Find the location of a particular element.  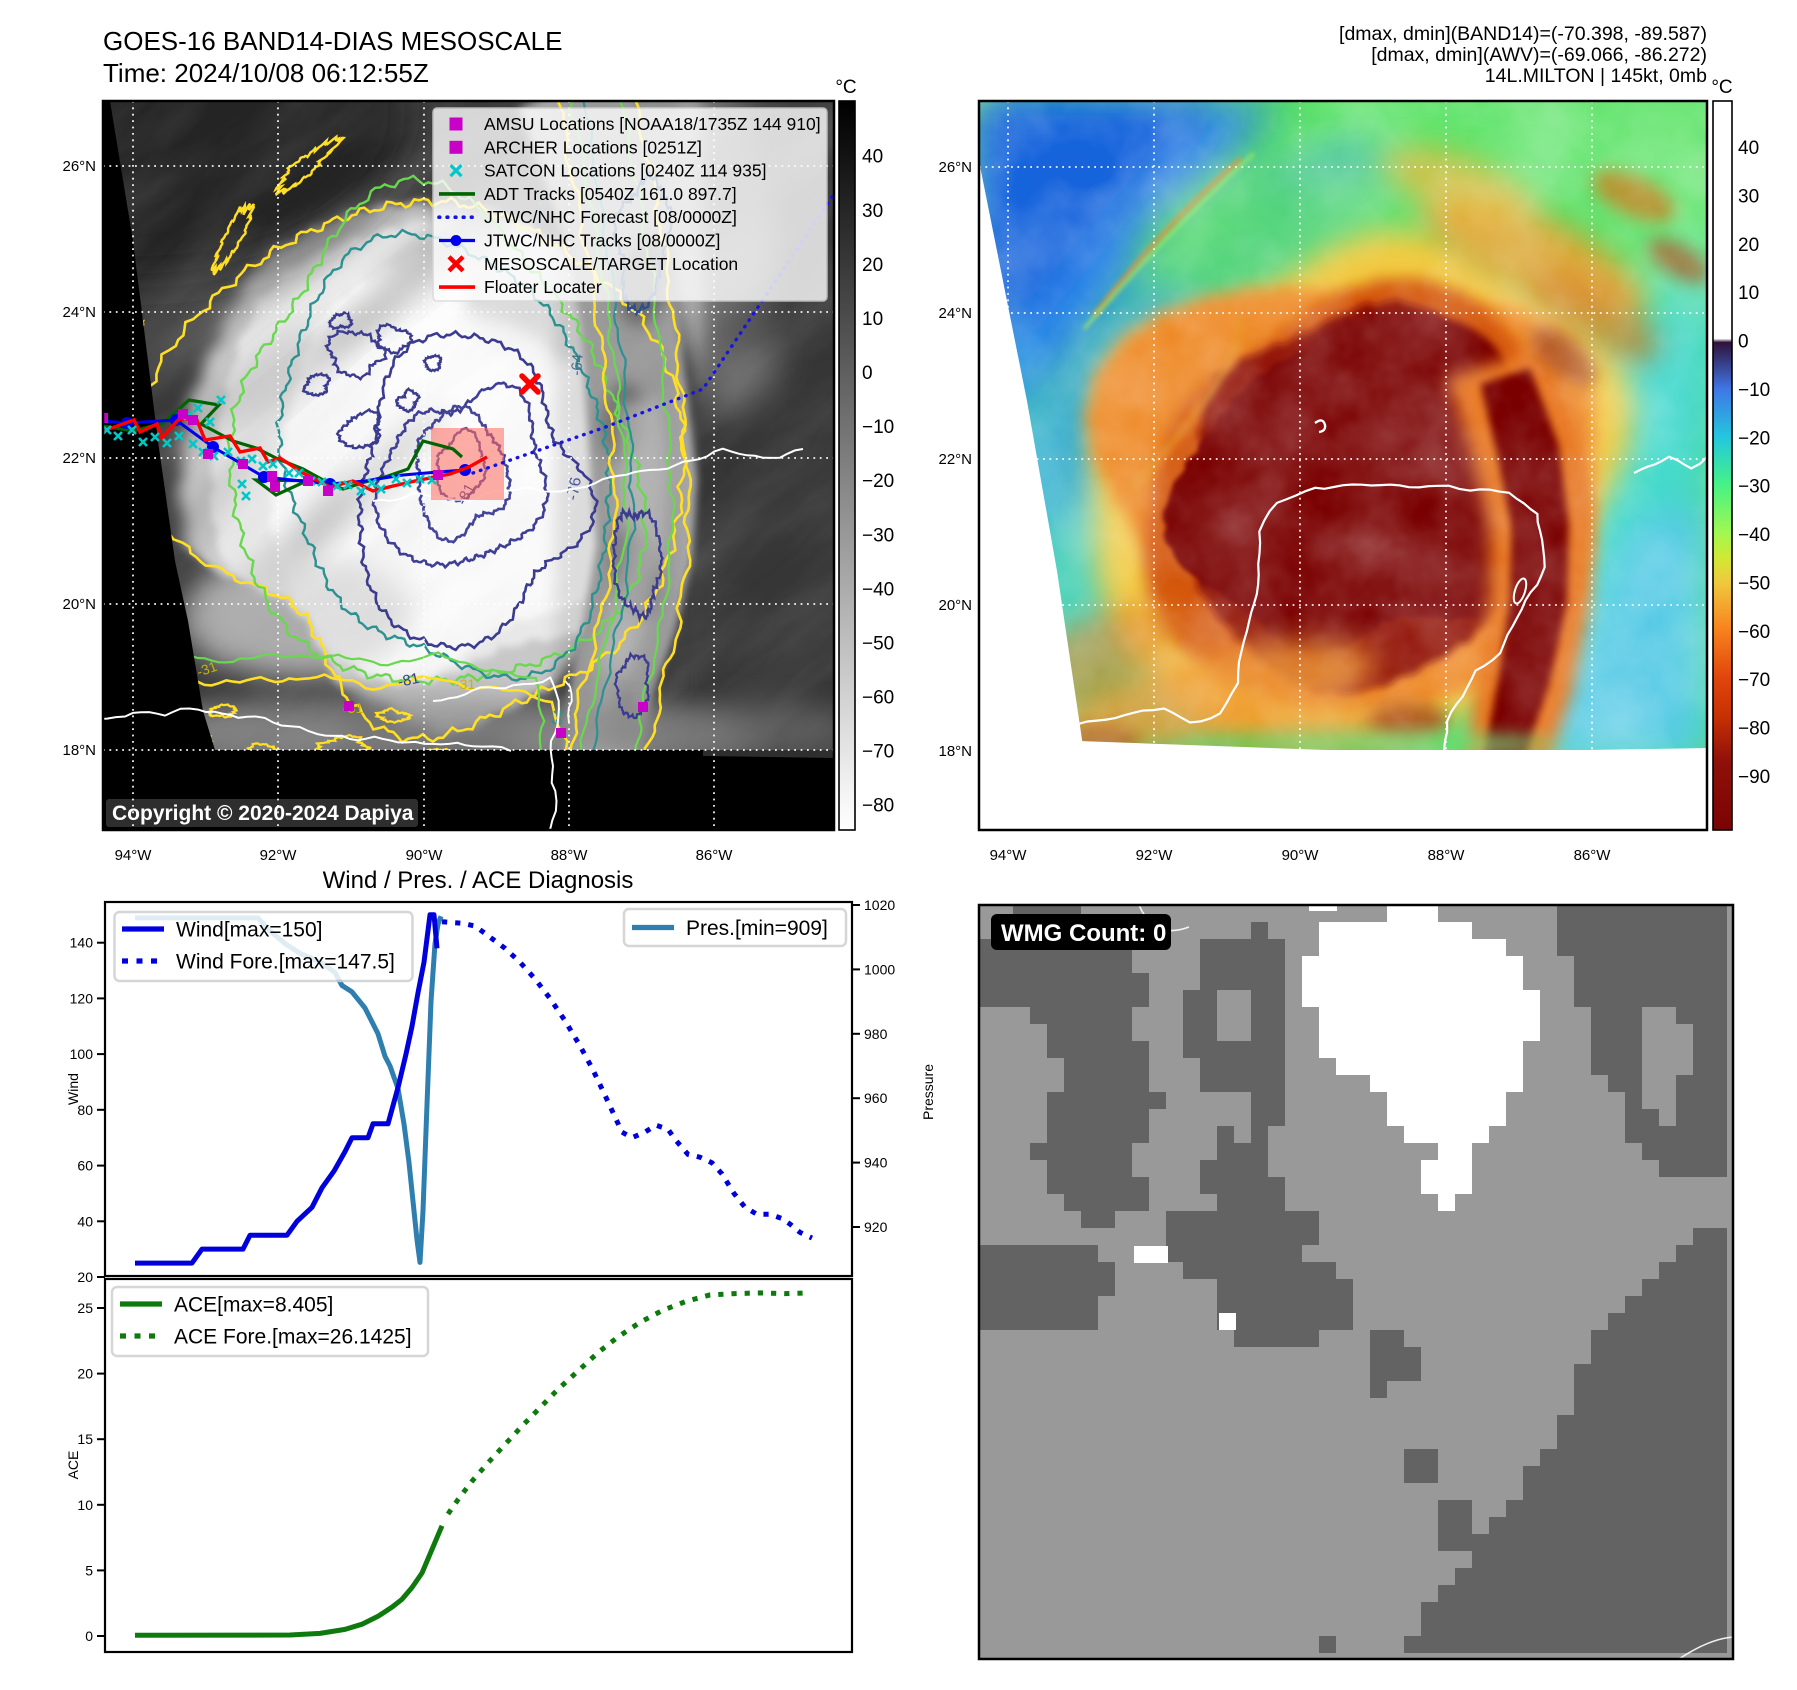

svg-text: 140 is located at coordinates (82, 943).